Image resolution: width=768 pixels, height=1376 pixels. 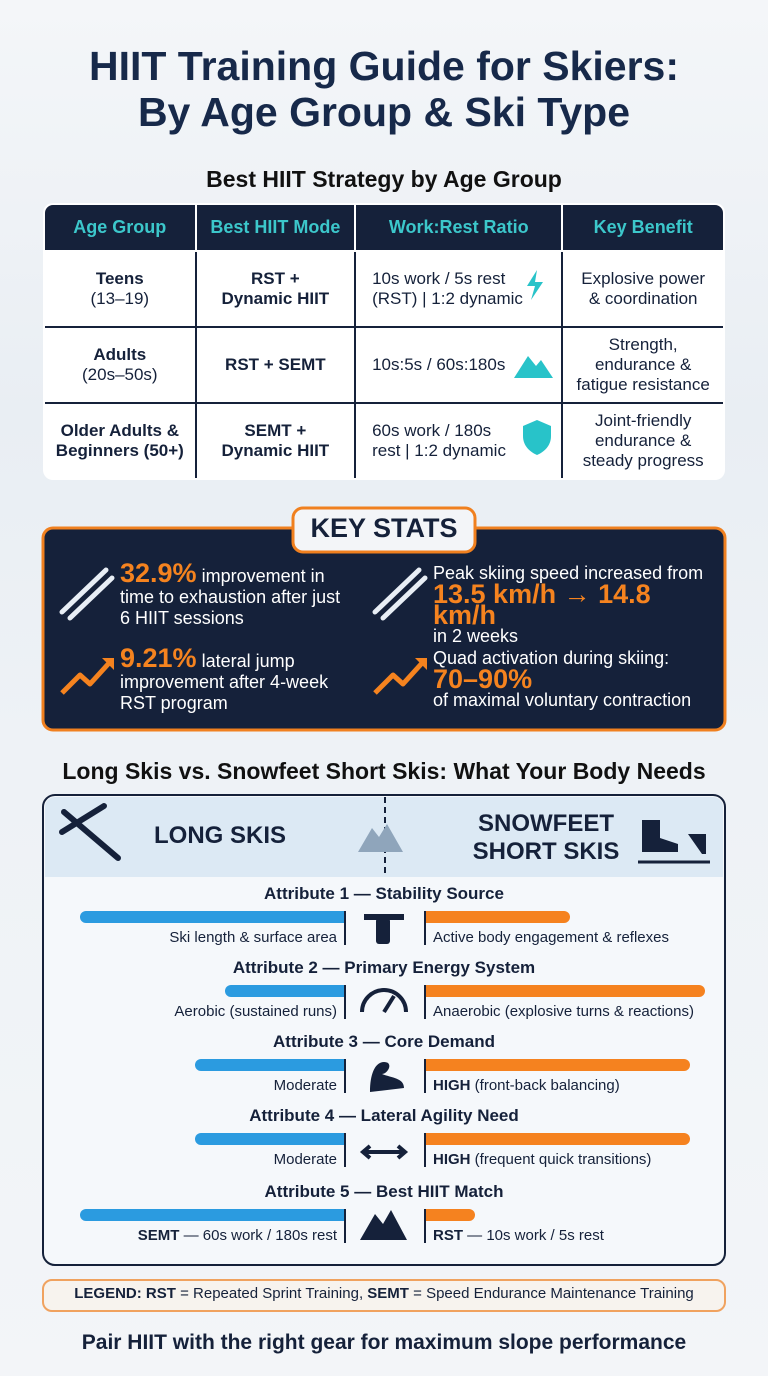 What do you see at coordinates (643, 298) in the screenshot?
I see `cell-line: & coordination` at bounding box center [643, 298].